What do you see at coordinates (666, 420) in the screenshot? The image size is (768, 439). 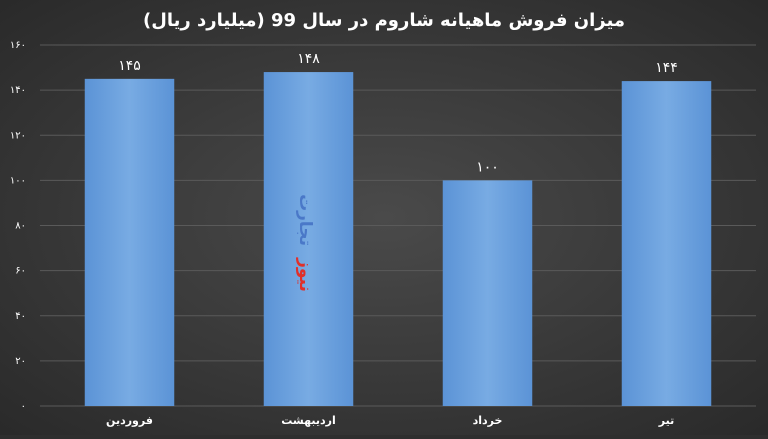 I see `x-tick-label: تیر` at bounding box center [666, 420].